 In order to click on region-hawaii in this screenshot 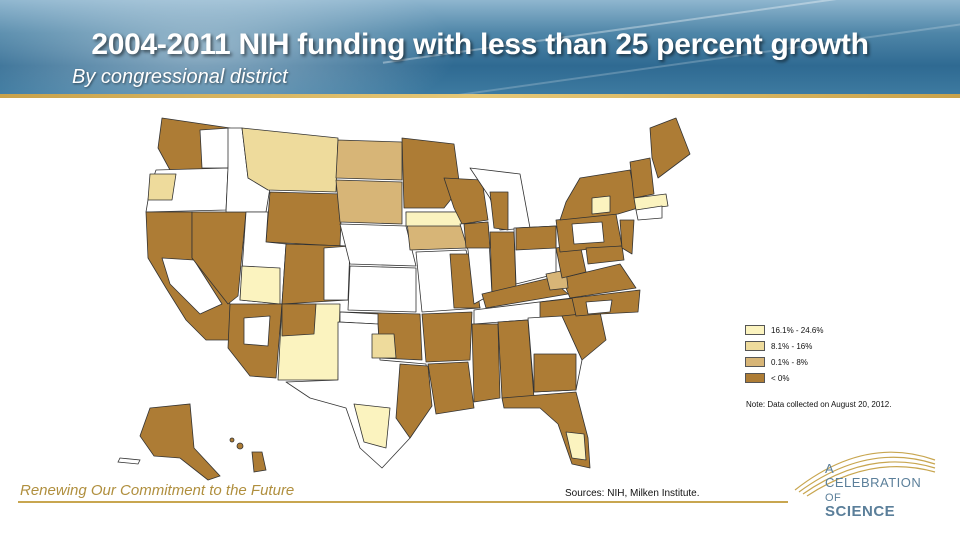, I will do `click(259, 462)`.